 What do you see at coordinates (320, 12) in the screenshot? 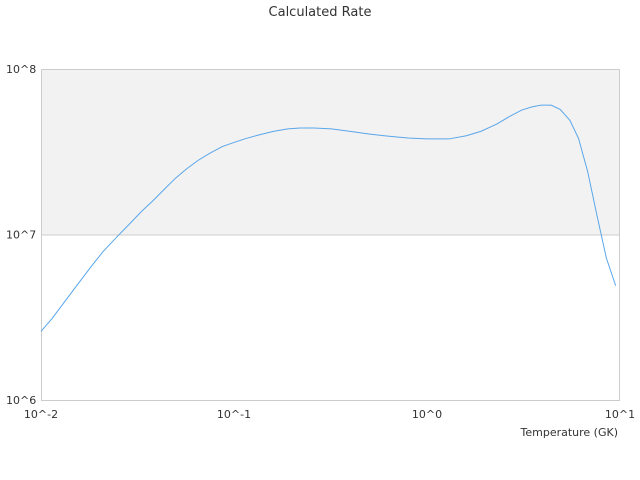
I see `chart-title: Calculated Rate` at bounding box center [320, 12].